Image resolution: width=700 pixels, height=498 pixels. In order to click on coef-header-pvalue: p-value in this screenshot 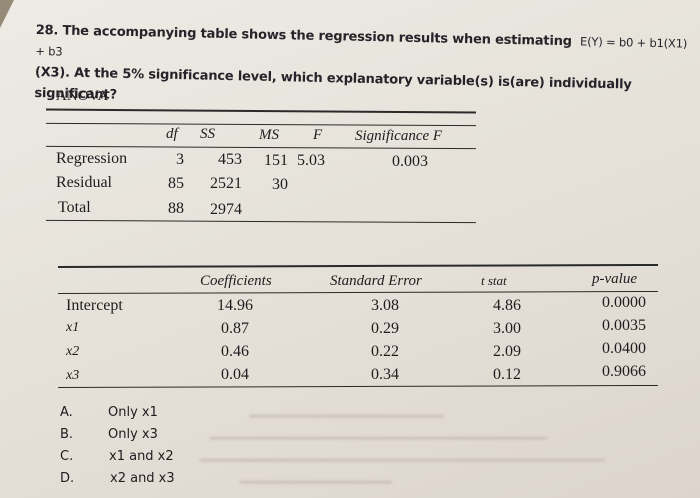, I will do `click(614, 279)`.